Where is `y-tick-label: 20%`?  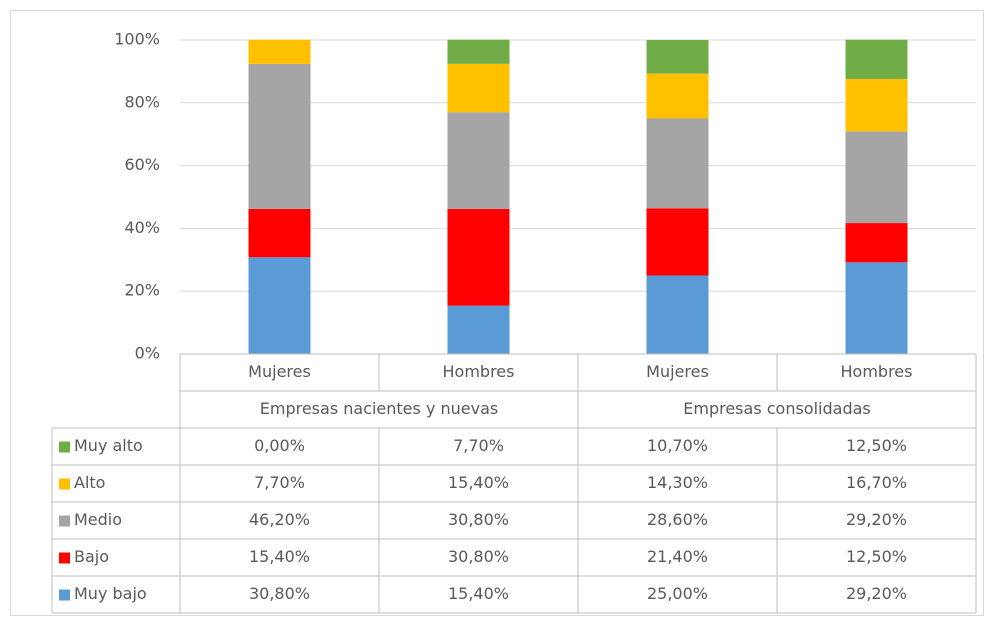
y-tick-label: 20% is located at coordinates (142, 290).